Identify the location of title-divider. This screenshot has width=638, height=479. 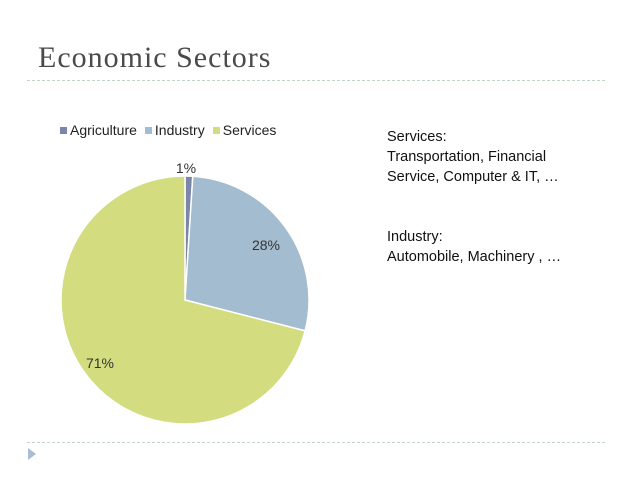
(316, 80).